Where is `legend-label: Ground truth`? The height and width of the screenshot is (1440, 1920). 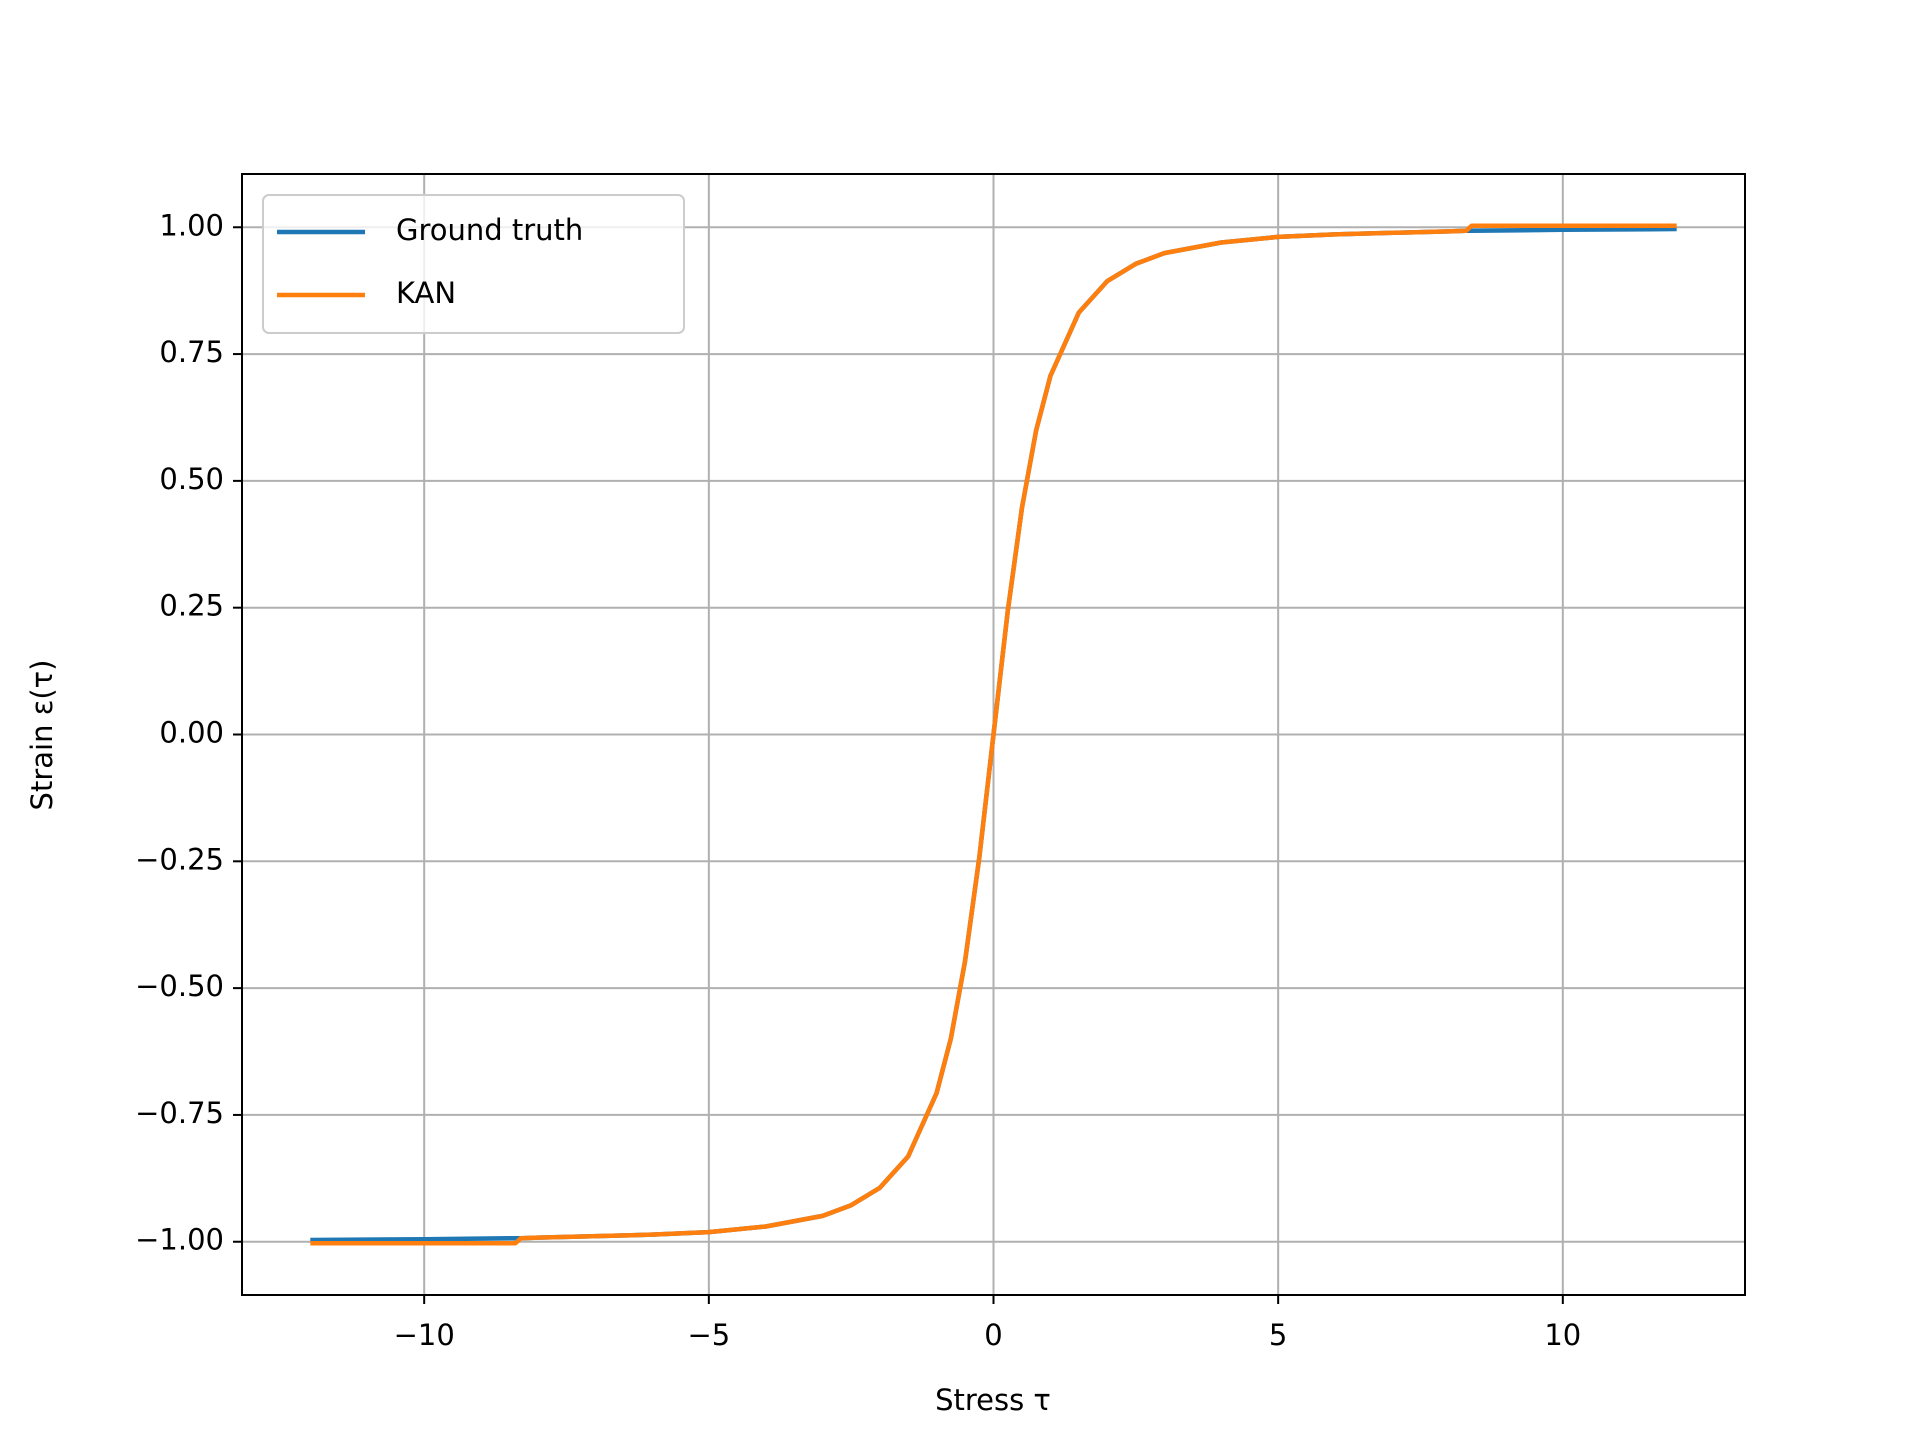 legend-label: Ground truth is located at coordinates (489, 230).